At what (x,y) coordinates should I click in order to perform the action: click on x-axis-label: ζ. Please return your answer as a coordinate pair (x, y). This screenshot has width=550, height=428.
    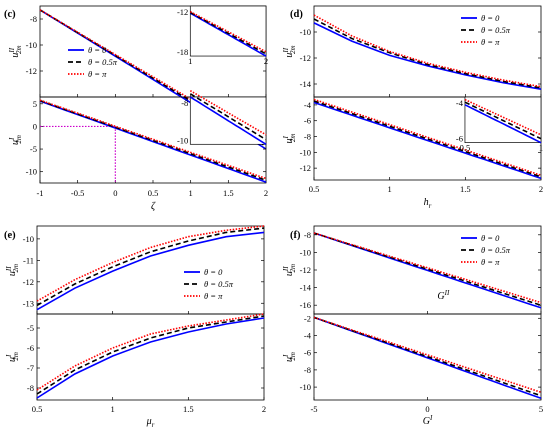
    Looking at the image, I should click on (153, 206).